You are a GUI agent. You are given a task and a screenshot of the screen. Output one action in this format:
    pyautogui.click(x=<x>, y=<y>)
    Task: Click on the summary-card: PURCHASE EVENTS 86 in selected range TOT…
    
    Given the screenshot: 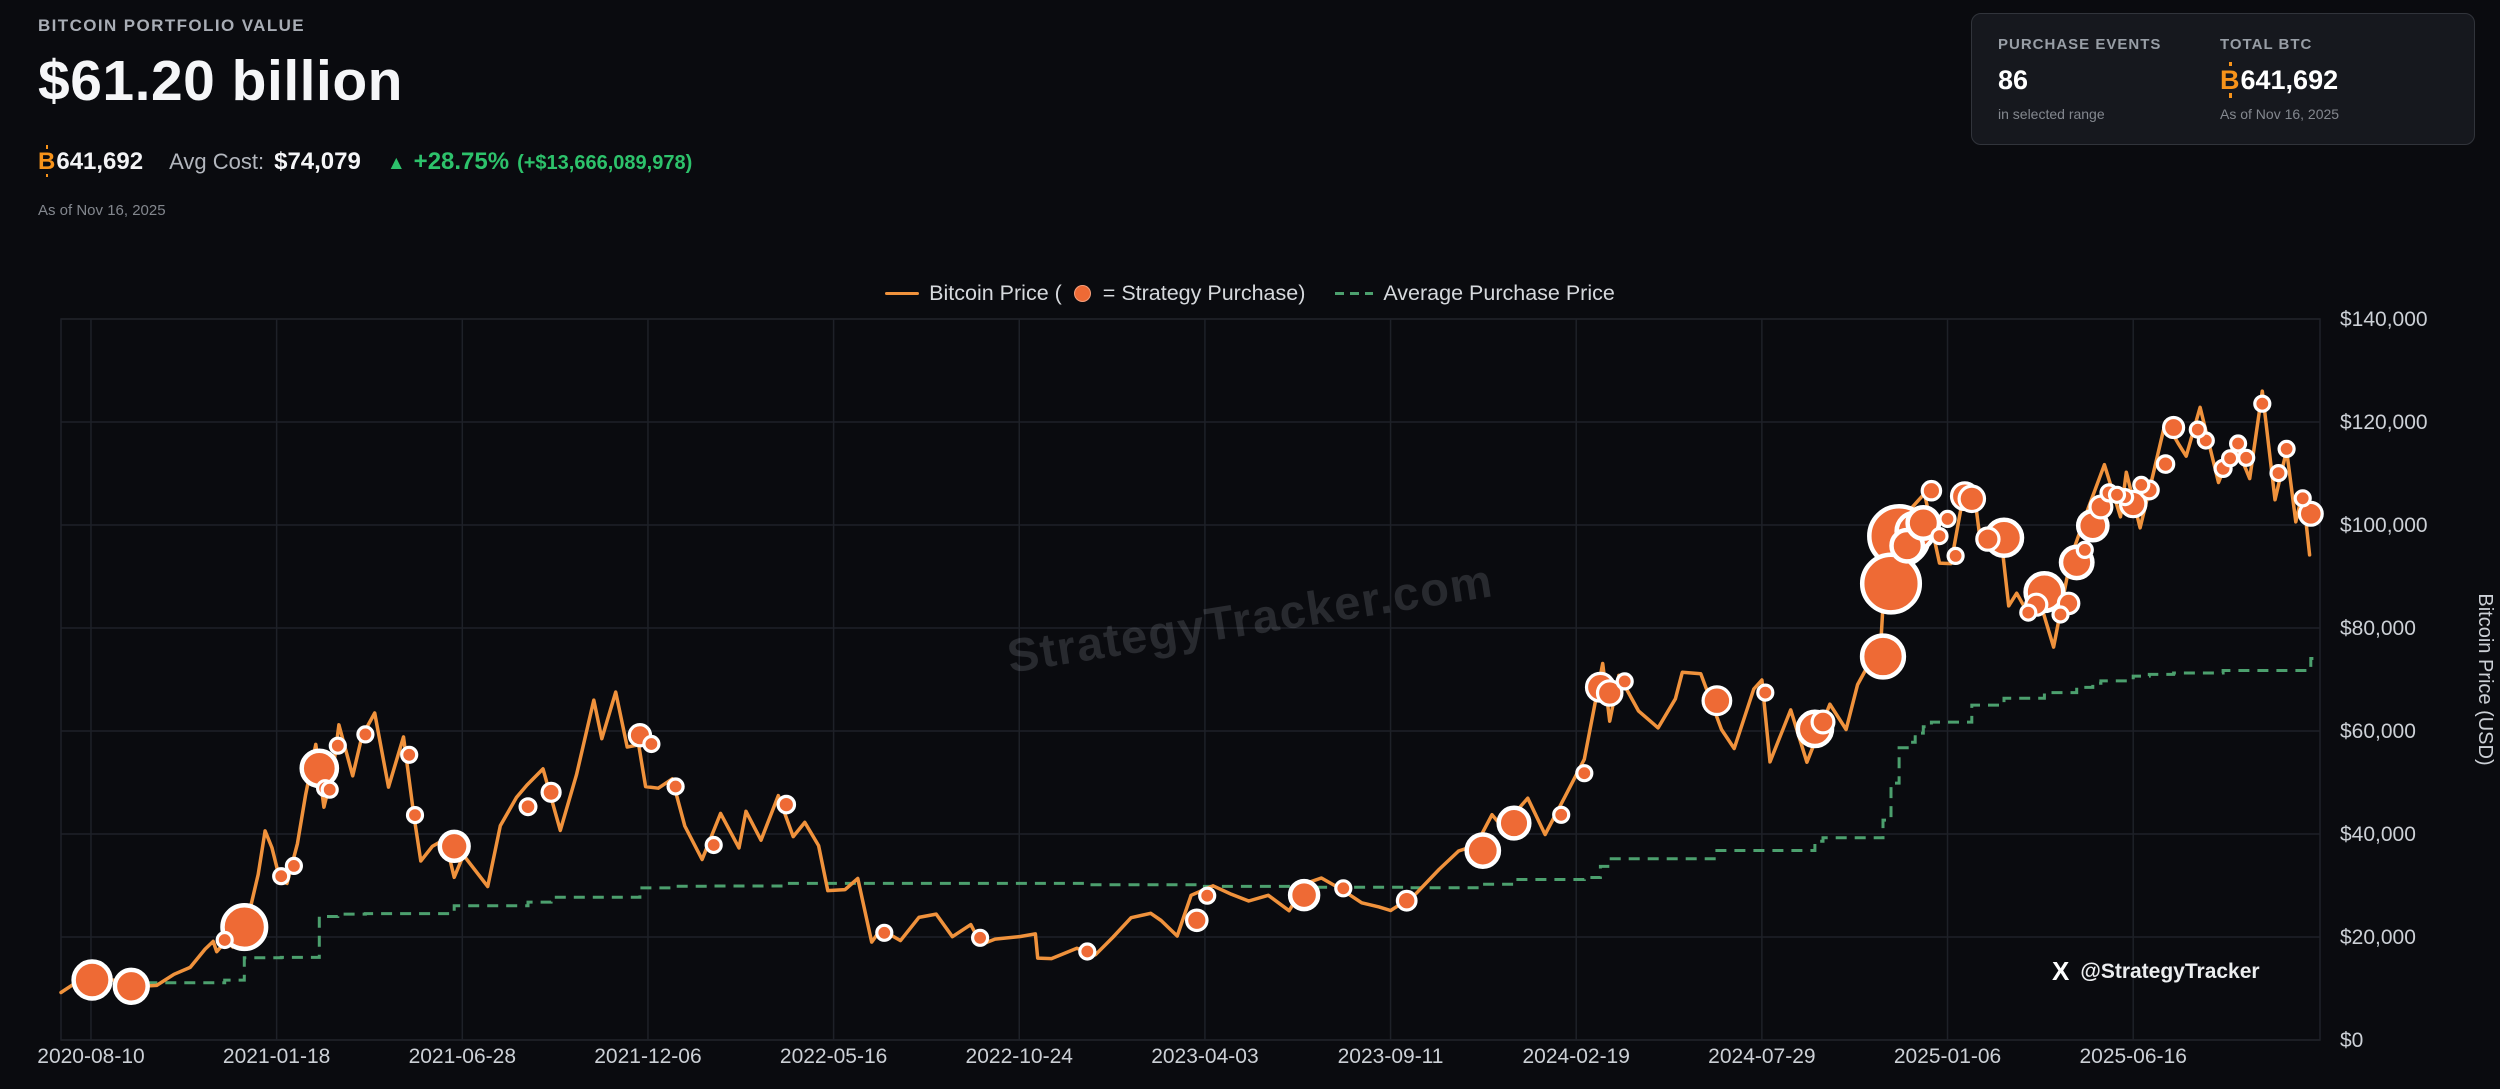 What is the action you would take?
    pyautogui.click(x=2223, y=79)
    